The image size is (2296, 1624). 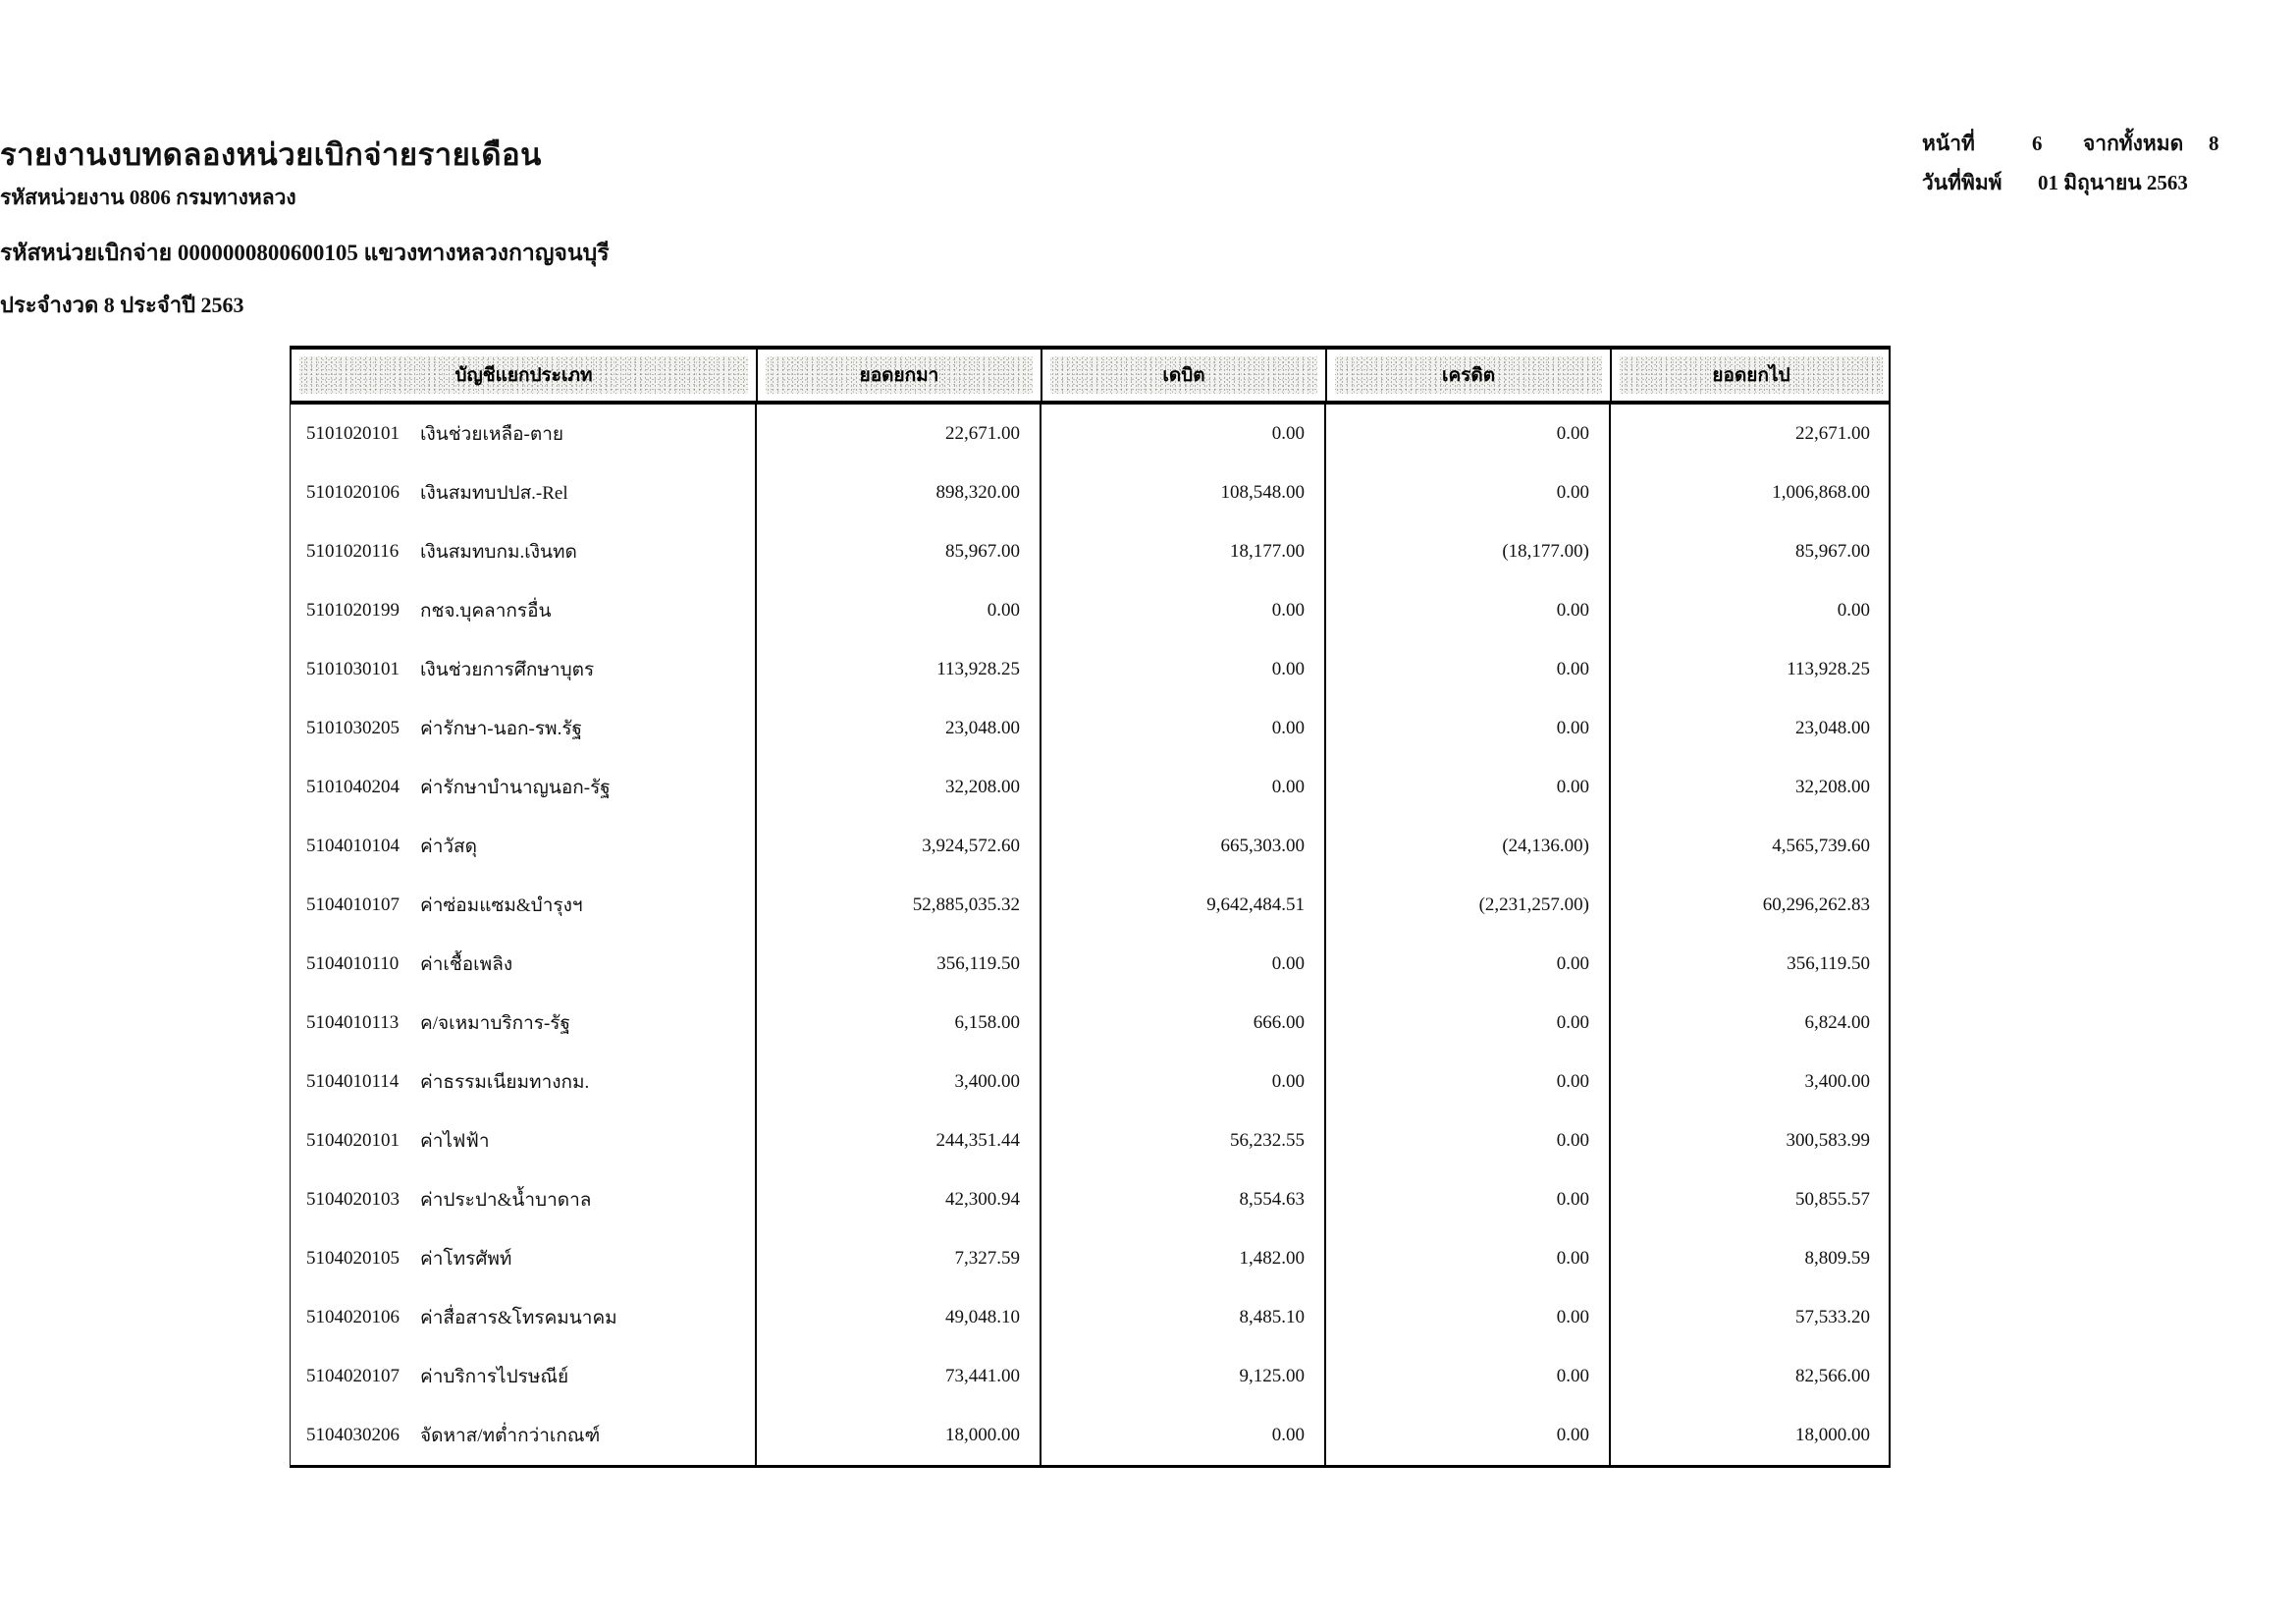 I want to click on account-code: 5104010114, so click(x=353, y=1081).